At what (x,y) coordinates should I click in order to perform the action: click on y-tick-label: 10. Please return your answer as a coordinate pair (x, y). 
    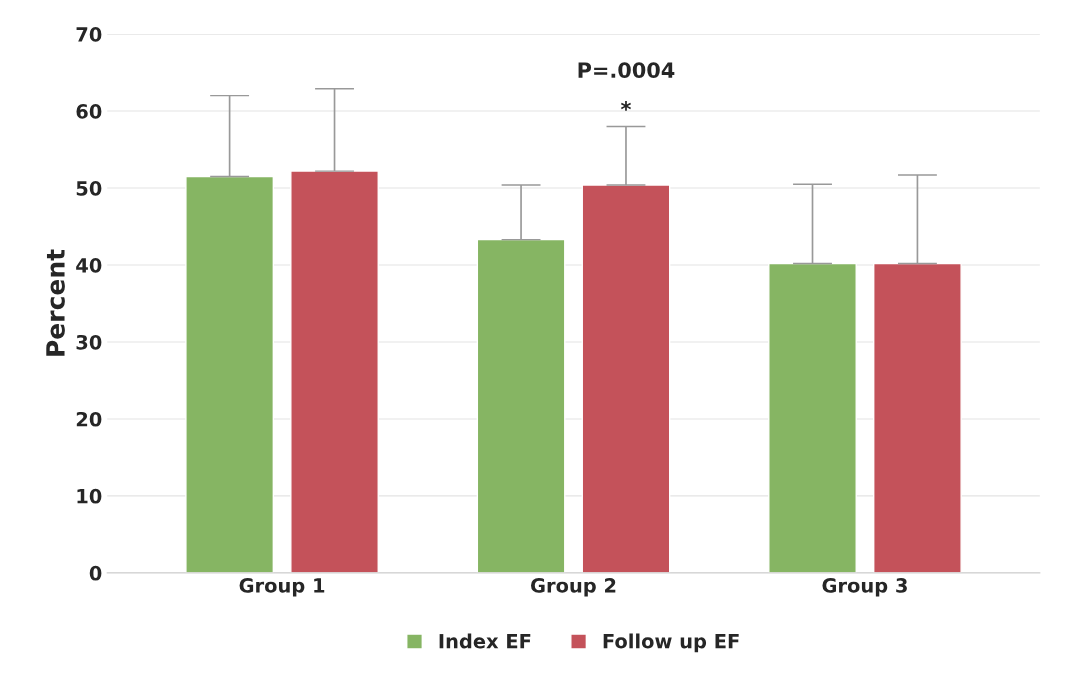
    Looking at the image, I should click on (89, 496).